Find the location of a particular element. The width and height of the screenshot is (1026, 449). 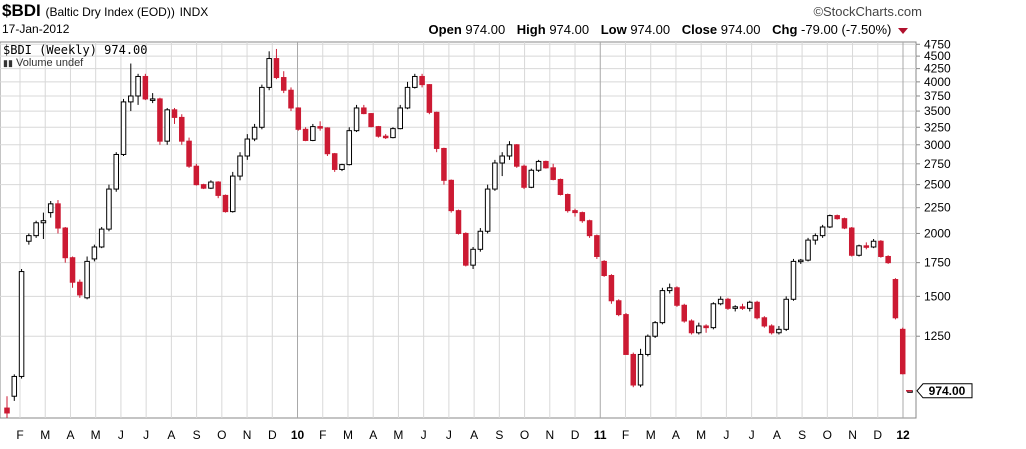

x-tick-label: J is located at coordinates (449, 435).